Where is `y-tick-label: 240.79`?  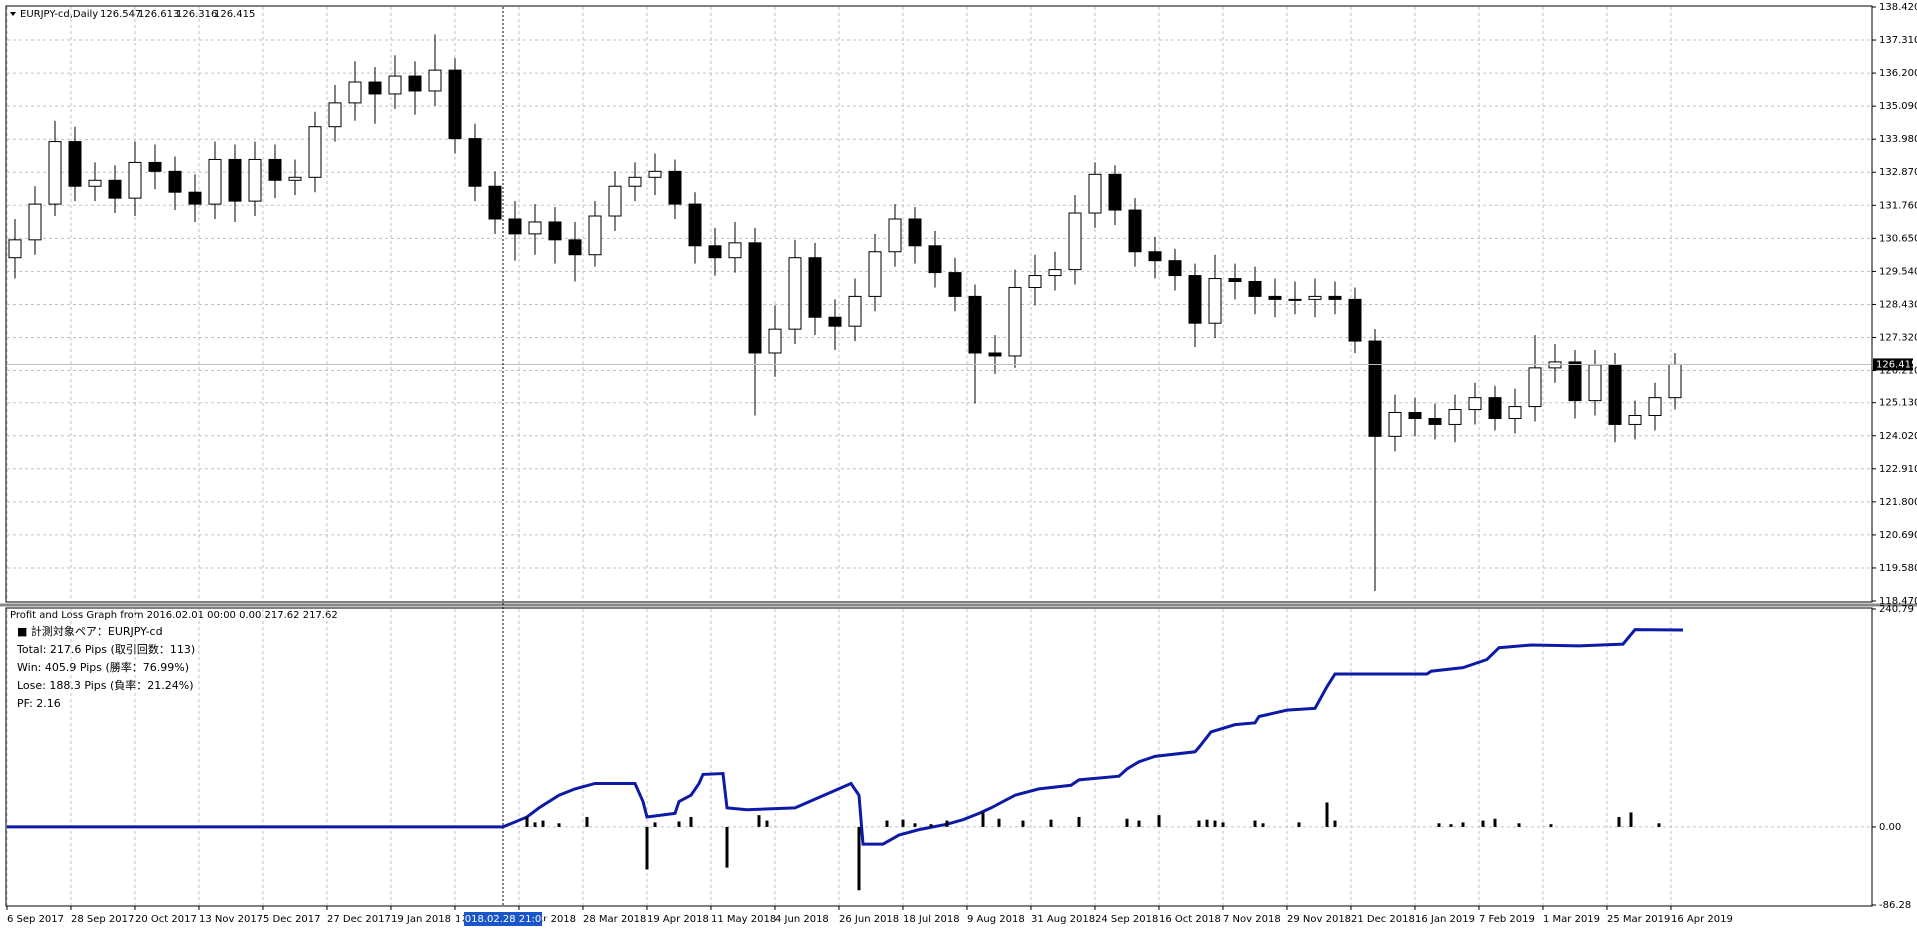 y-tick-label: 240.79 is located at coordinates (1896, 609).